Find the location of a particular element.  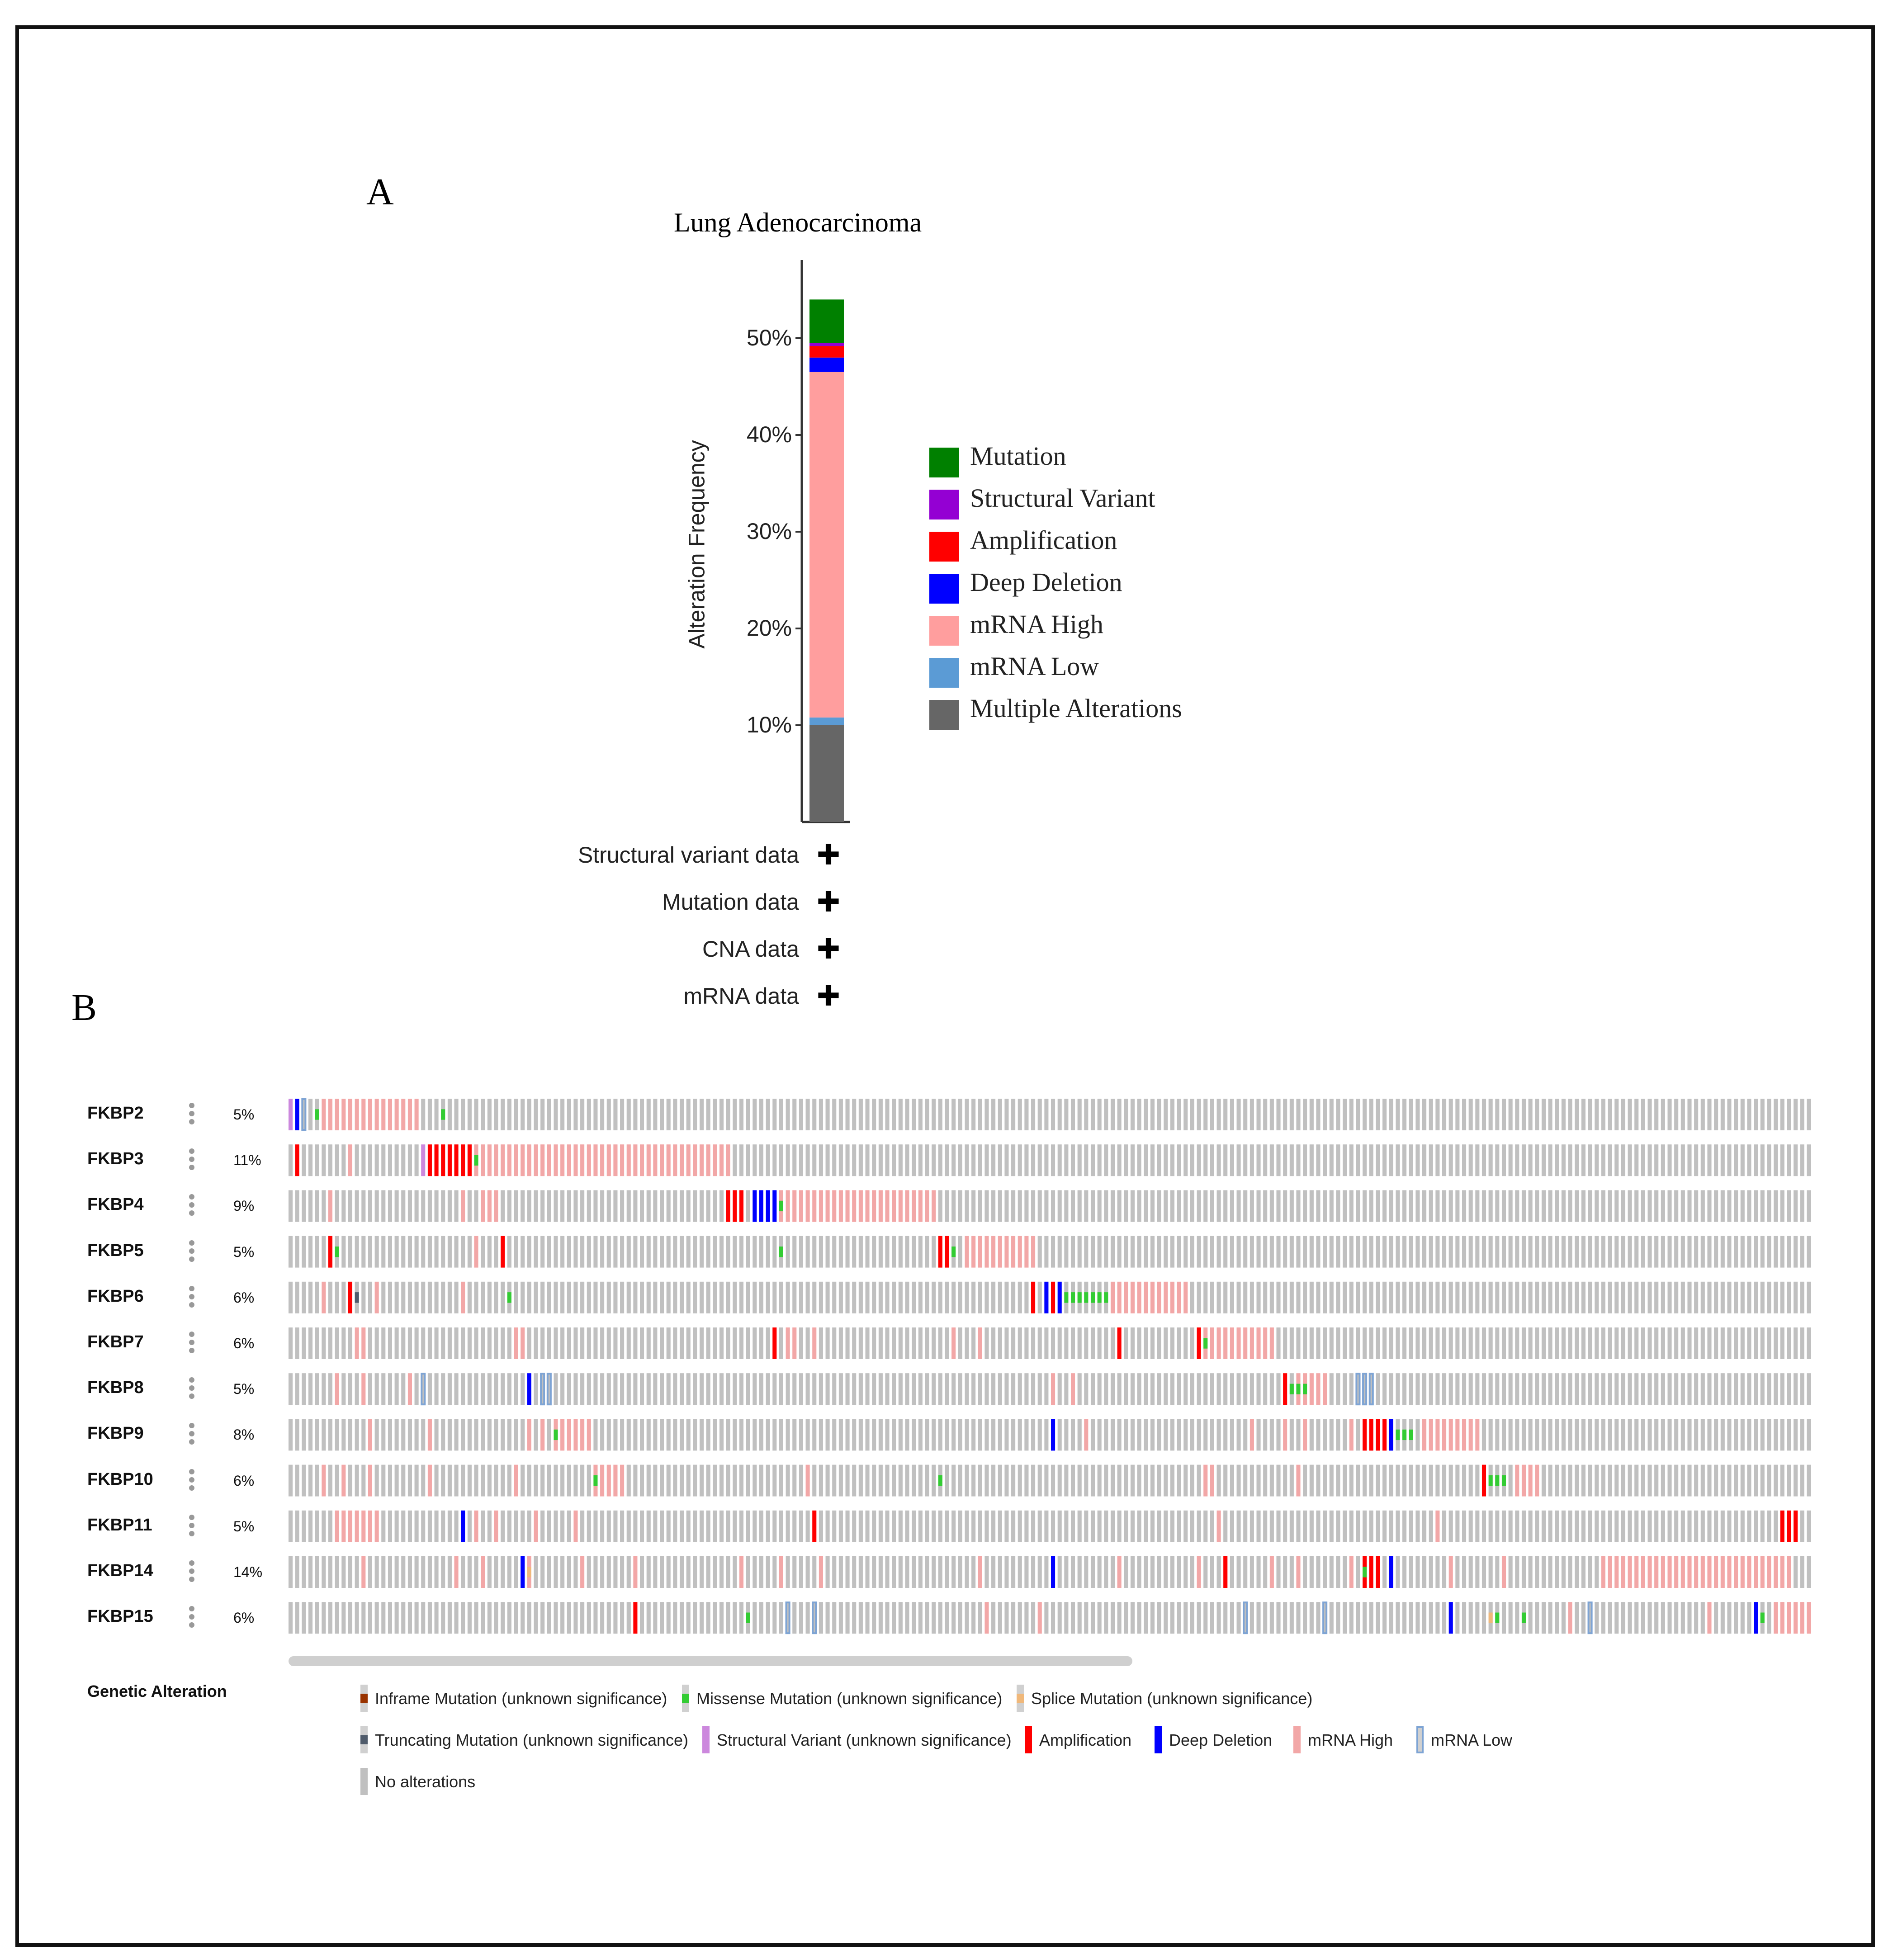

horizontal-scrollbar is located at coordinates (710, 1661).